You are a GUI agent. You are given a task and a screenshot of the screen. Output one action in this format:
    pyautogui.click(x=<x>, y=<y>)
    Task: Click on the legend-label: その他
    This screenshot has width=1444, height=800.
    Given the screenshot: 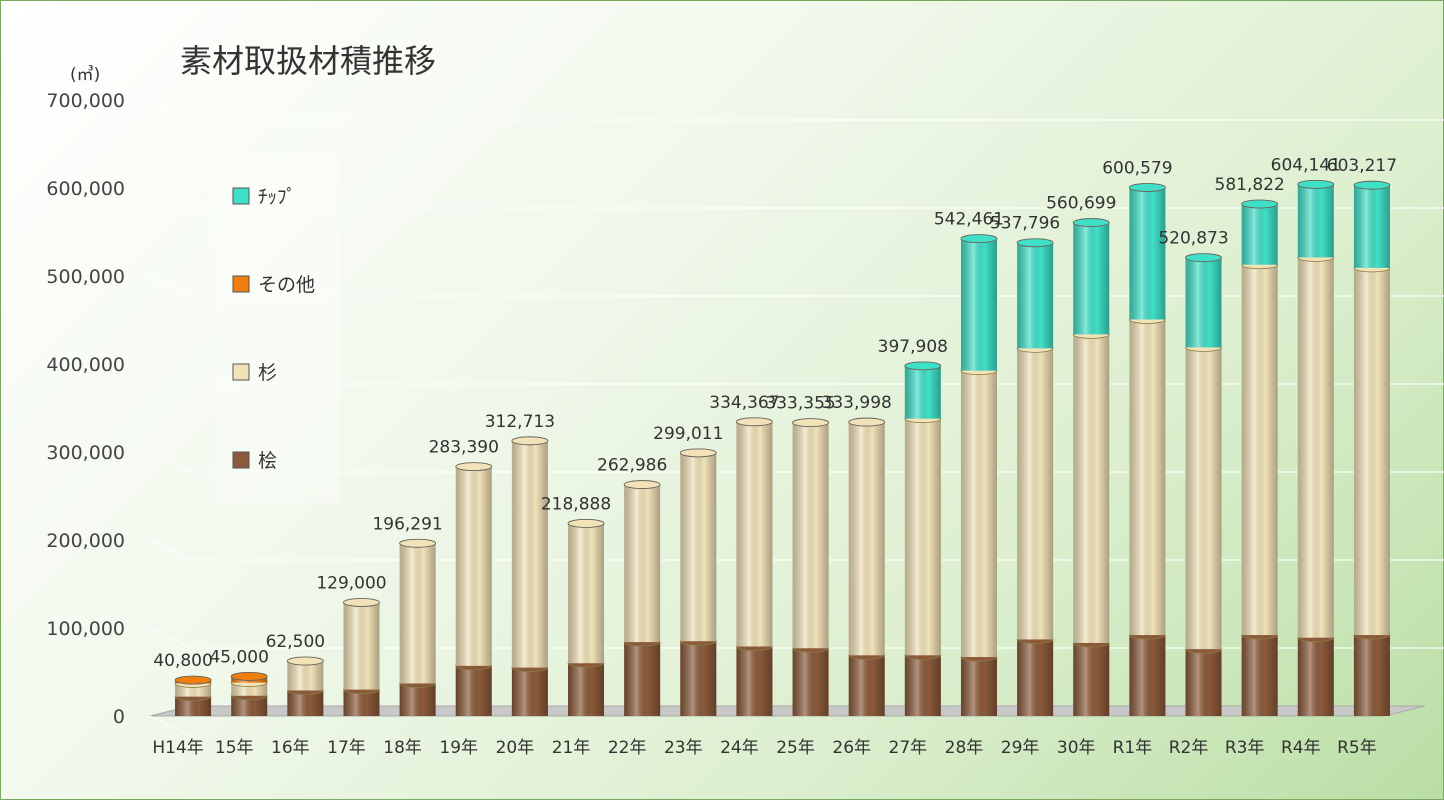 What is the action you would take?
    pyautogui.click(x=286, y=285)
    